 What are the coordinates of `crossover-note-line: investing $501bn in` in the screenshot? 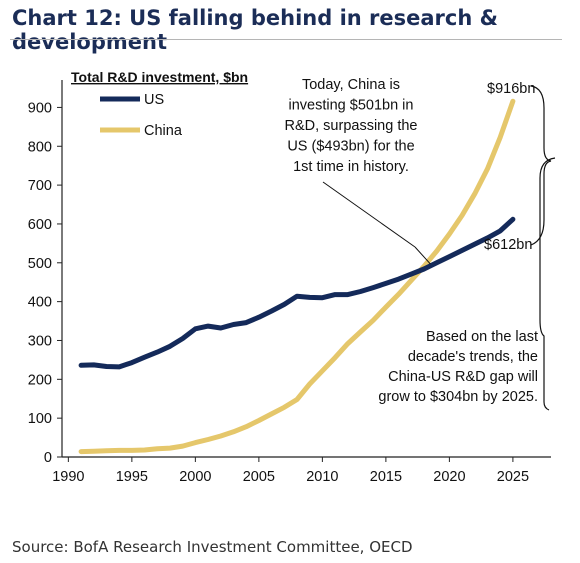 It's located at (351, 106).